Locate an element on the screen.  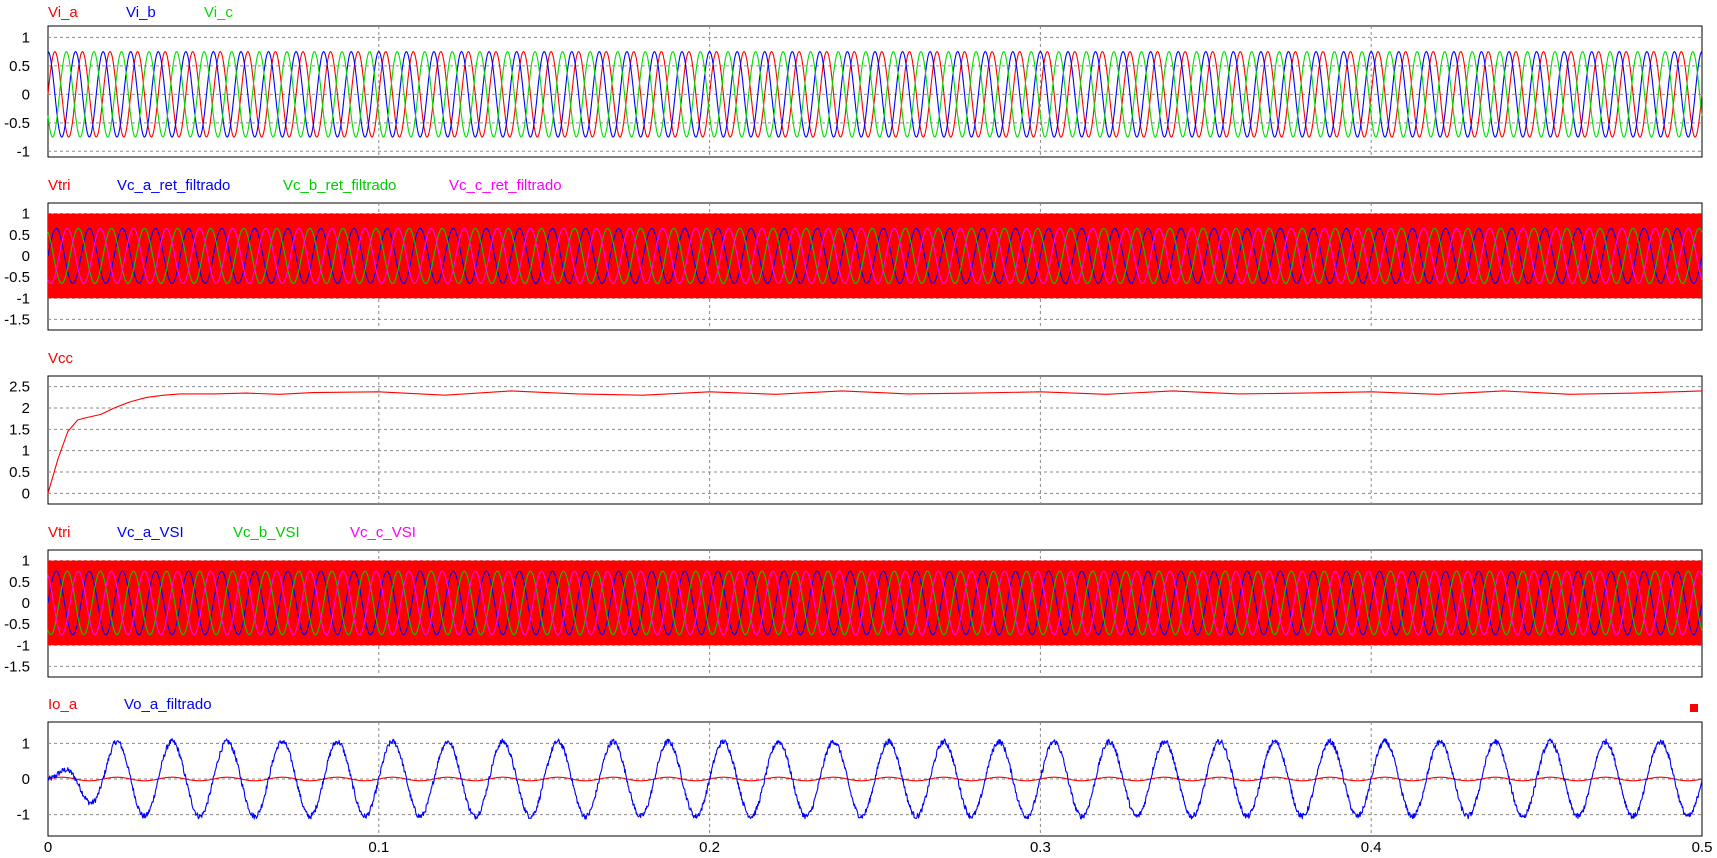
series-vc-c-vsi is located at coordinates (875, 603).